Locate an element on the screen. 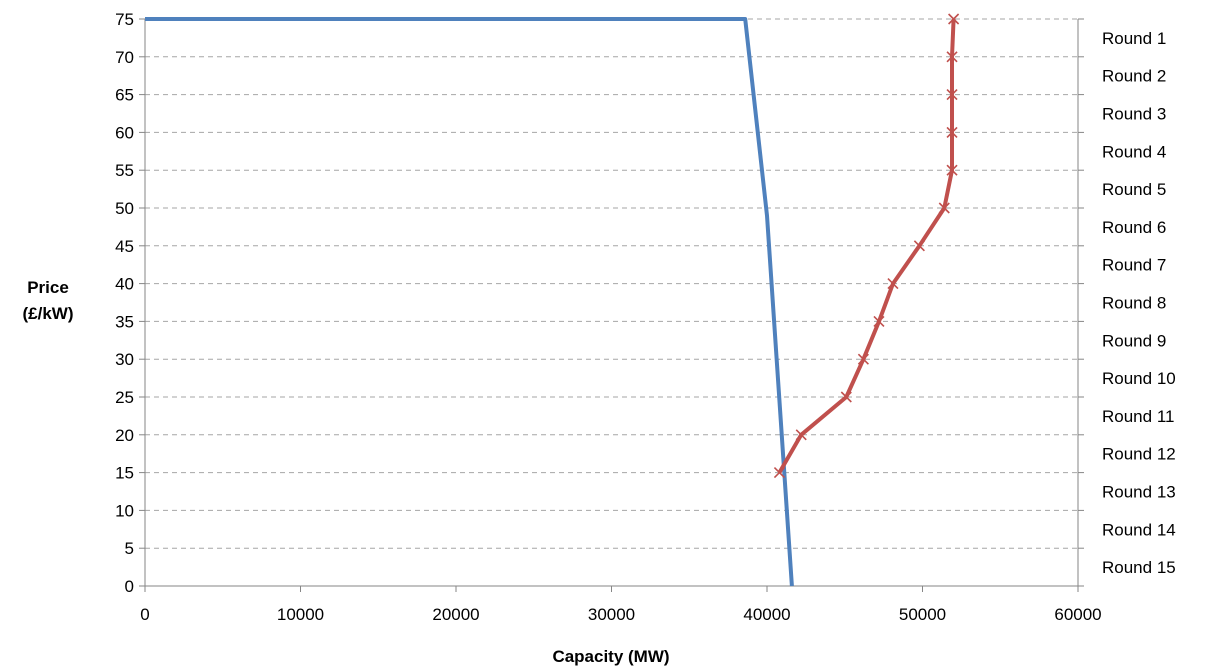 The height and width of the screenshot is (671, 1209). y-tick-label-50: 50 is located at coordinates (124, 208).